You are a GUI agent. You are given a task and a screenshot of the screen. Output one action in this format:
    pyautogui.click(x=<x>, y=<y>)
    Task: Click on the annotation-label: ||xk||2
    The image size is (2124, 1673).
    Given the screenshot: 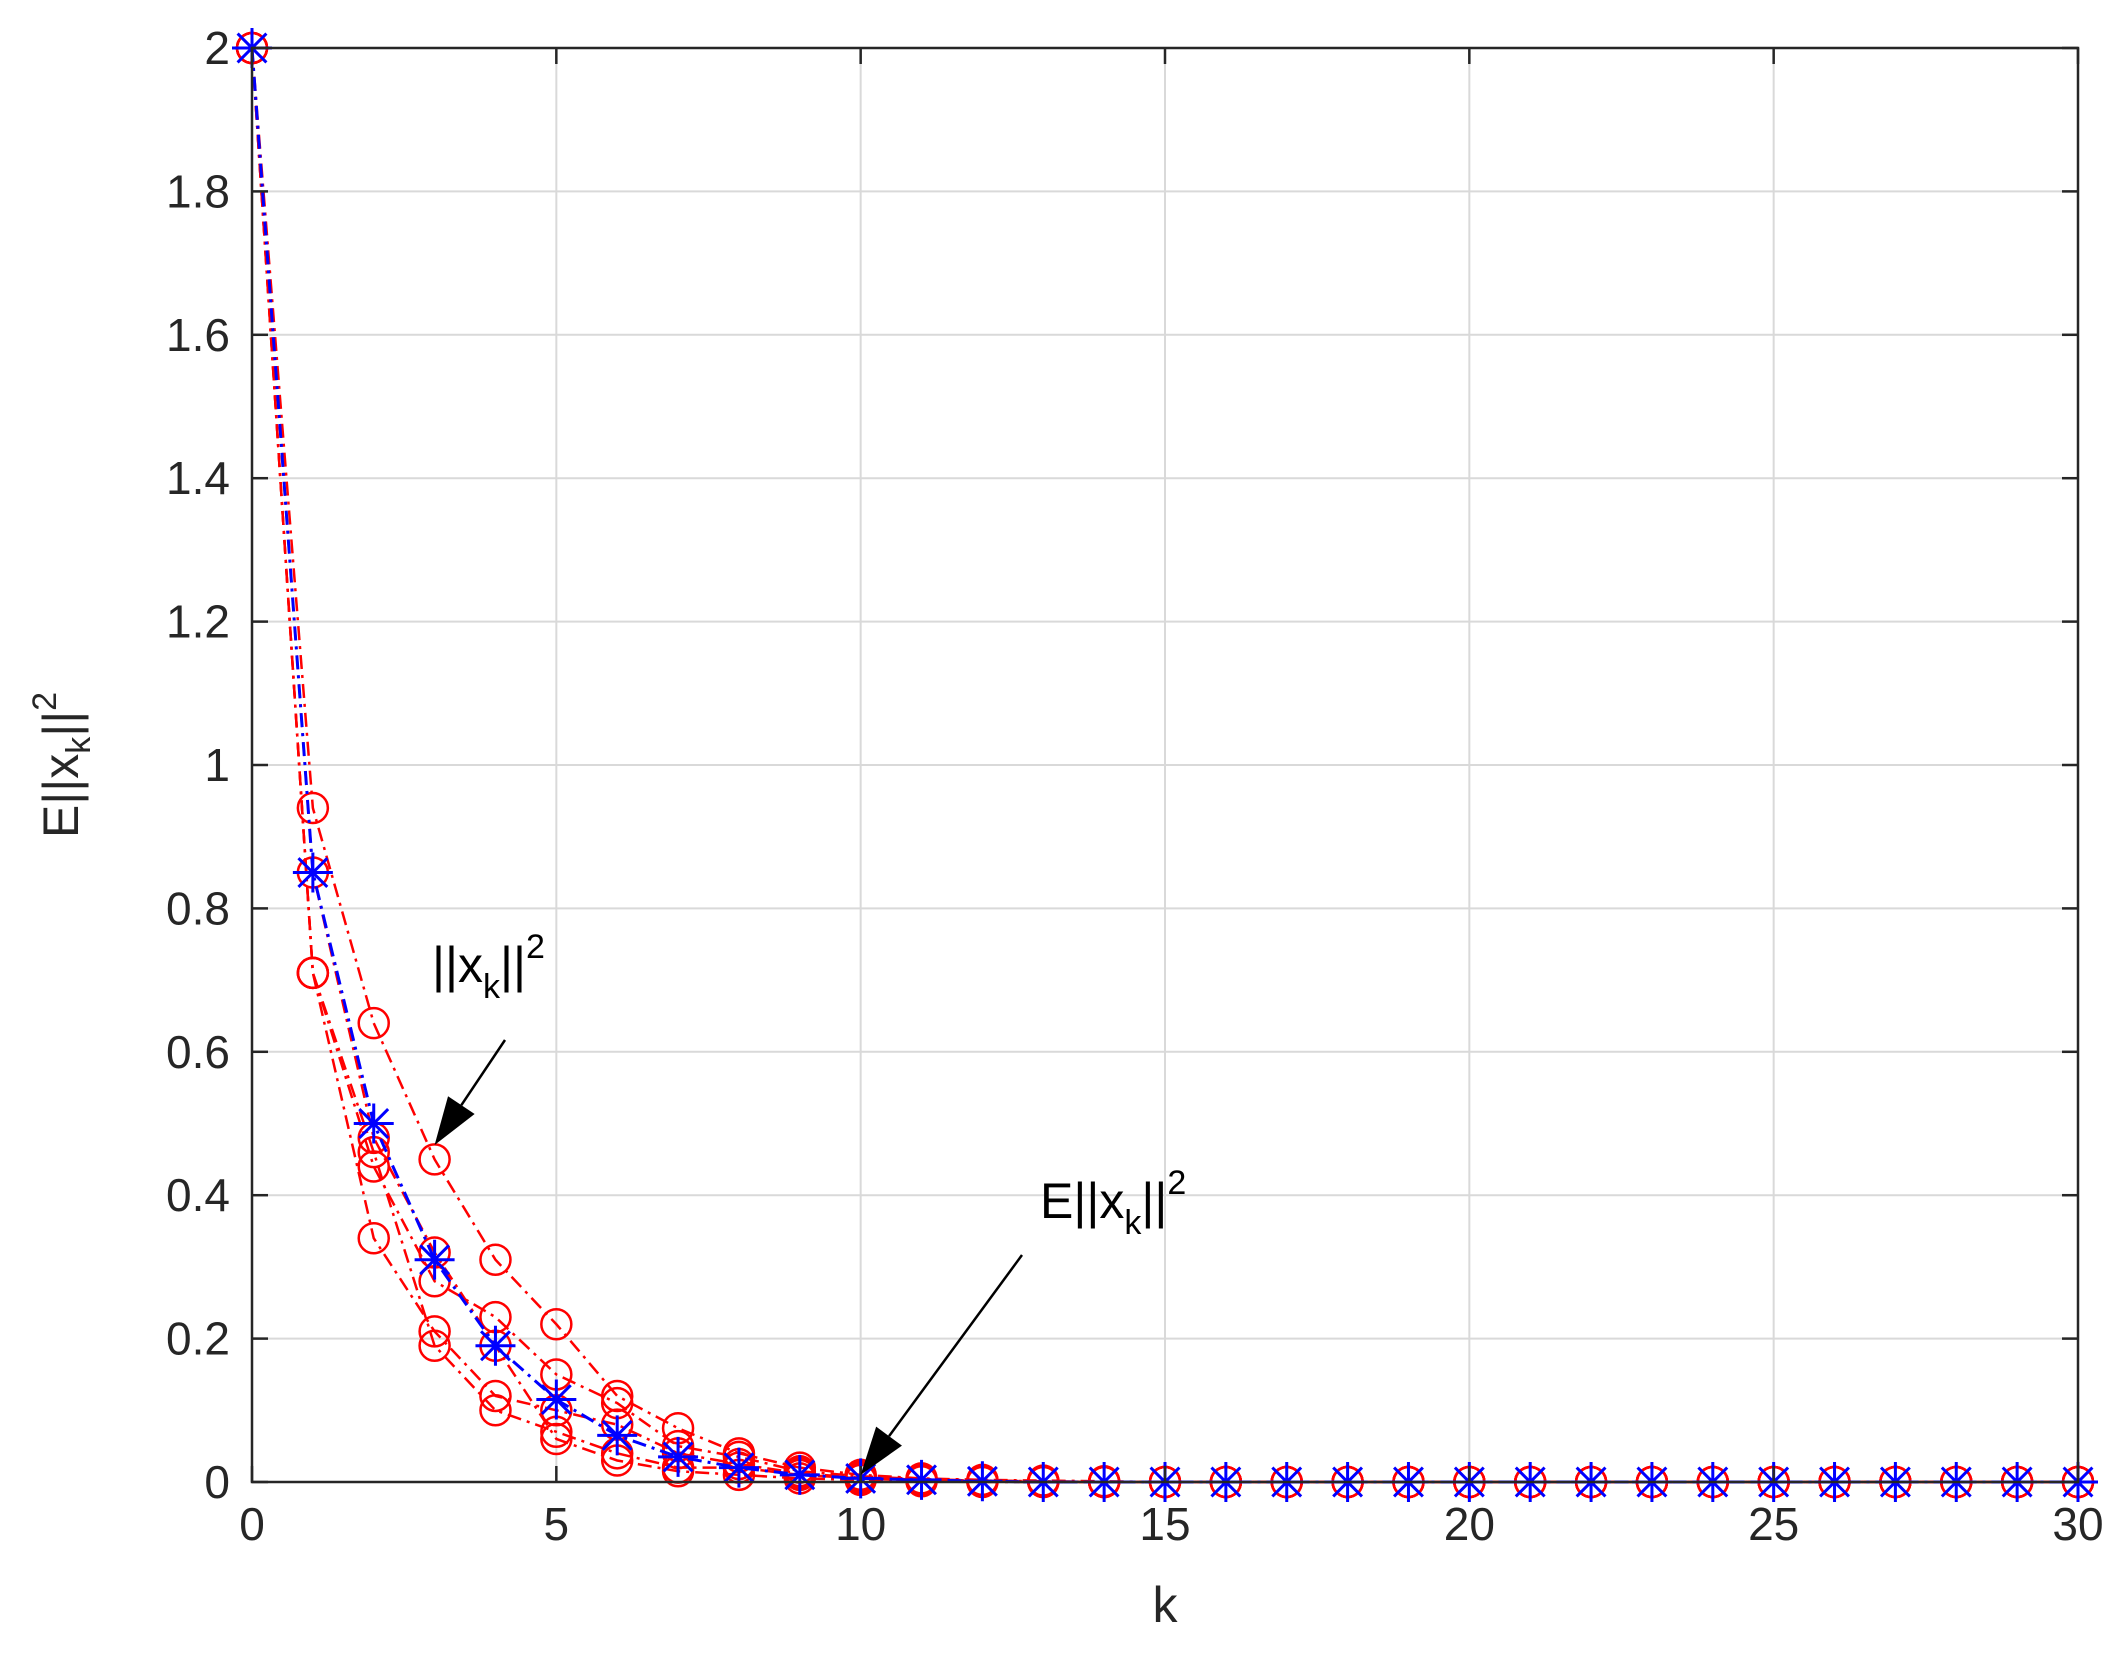 What is the action you would take?
    pyautogui.click(x=488, y=967)
    